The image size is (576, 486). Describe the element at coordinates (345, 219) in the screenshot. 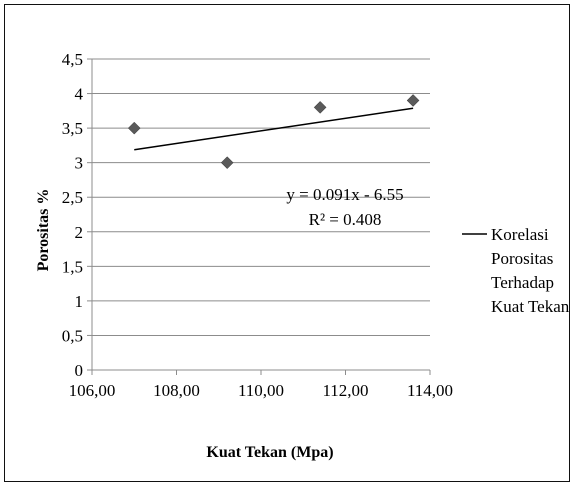

I see `trendline-r-squared: R² = 0.408` at that location.